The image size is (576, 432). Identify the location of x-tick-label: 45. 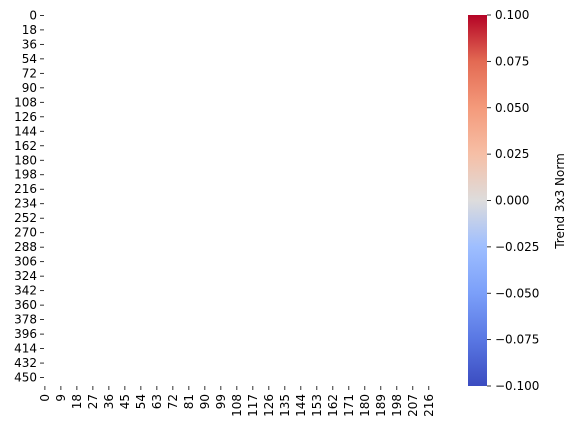
(125, 401).